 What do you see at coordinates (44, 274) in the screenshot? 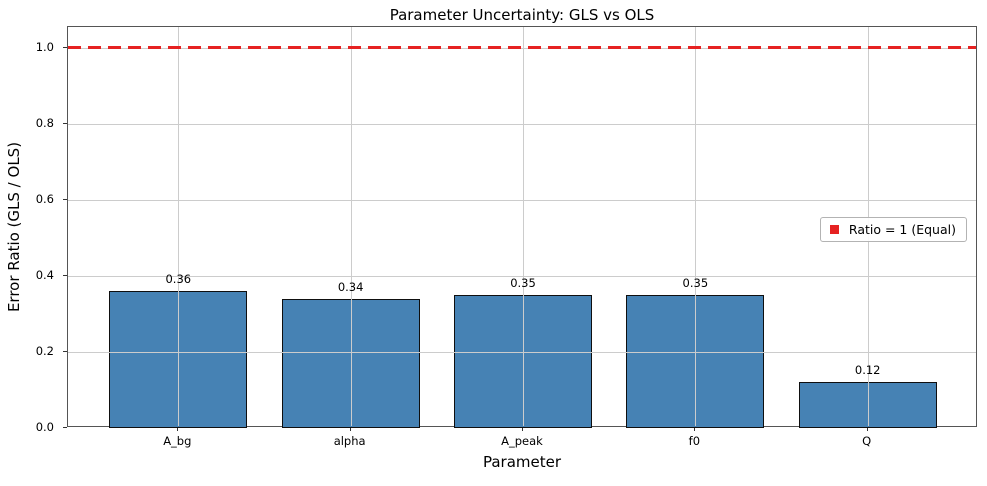
I see `y-tick-label: 0.4` at bounding box center [44, 274].